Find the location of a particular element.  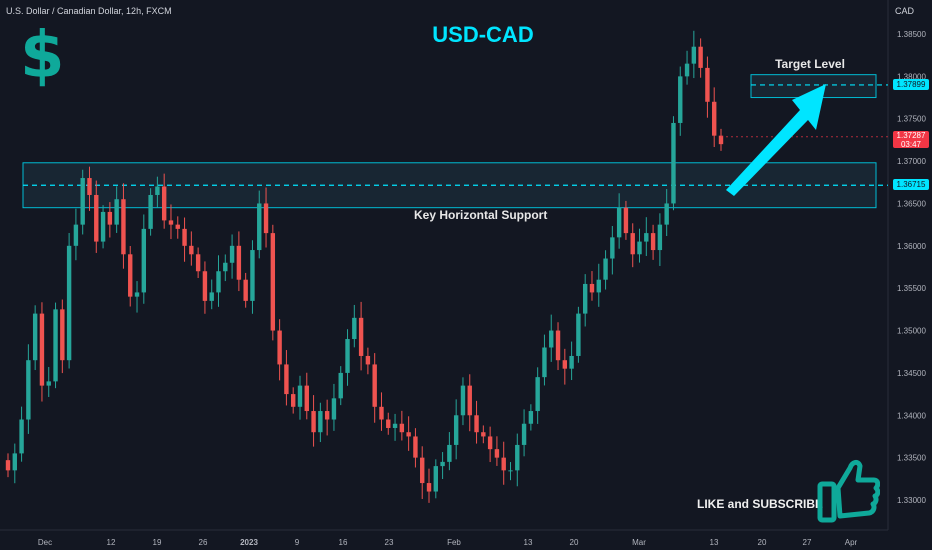

y-tick-label: 1.33000 is located at coordinates (911, 500).